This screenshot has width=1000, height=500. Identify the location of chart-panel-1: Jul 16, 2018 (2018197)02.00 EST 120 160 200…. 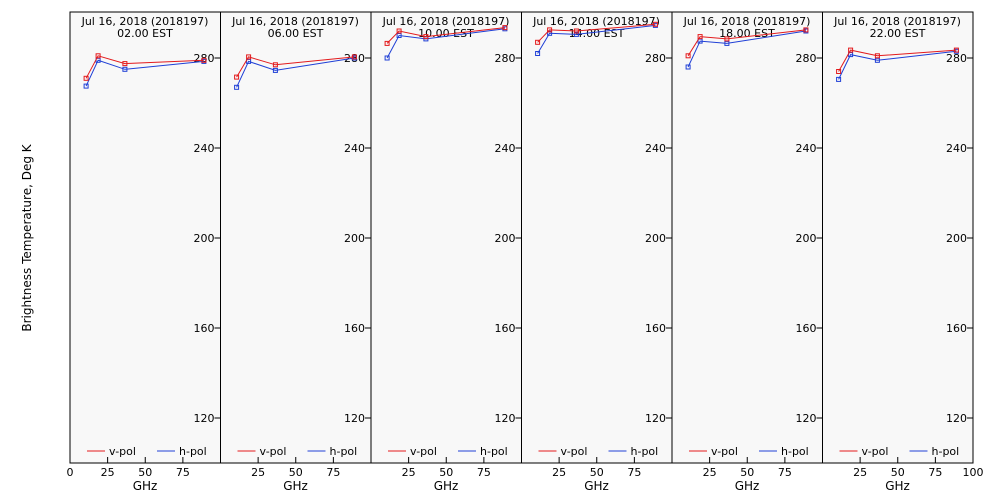
(144, 252).